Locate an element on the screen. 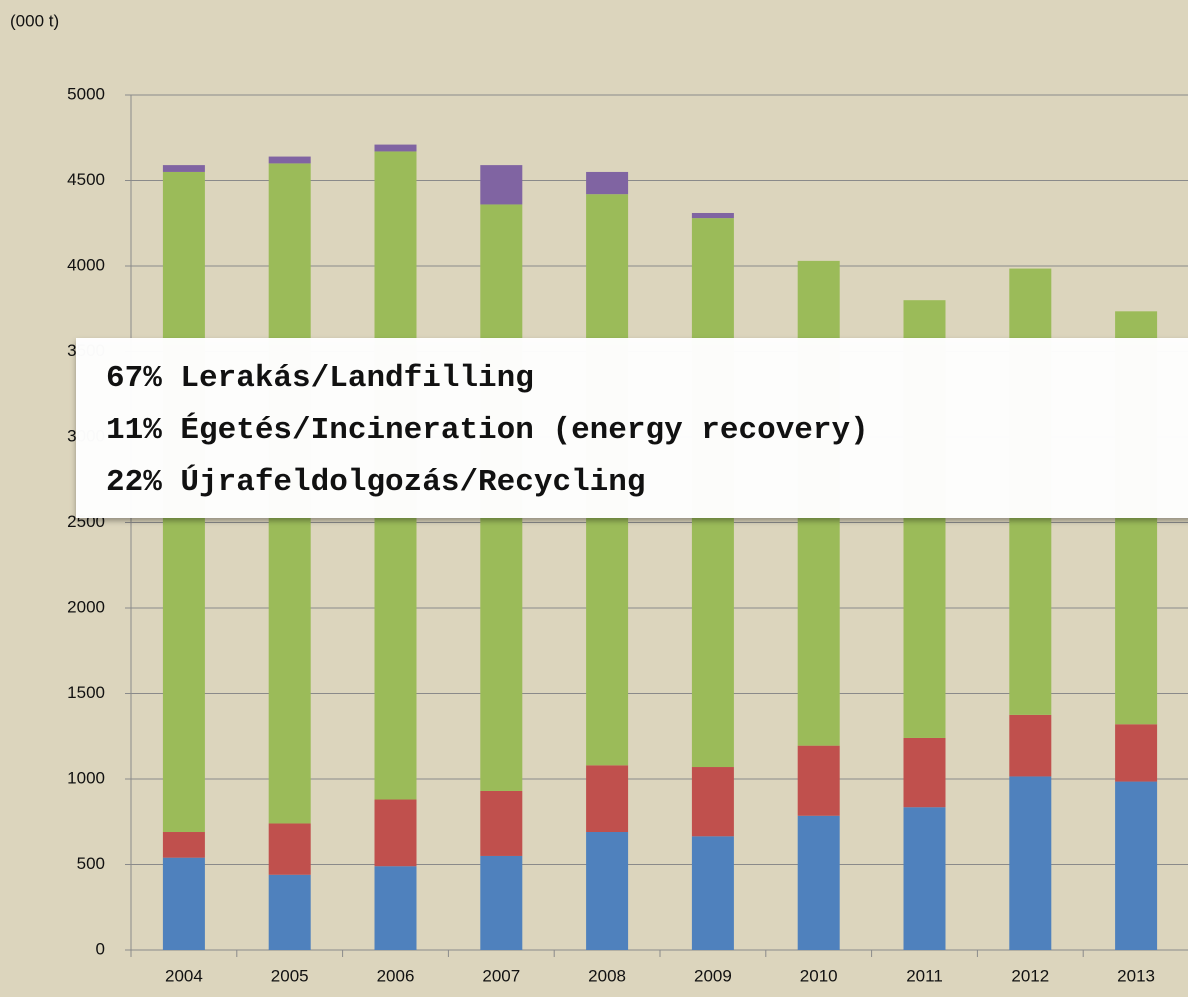  y-tick-label: 2000 is located at coordinates (86, 606).